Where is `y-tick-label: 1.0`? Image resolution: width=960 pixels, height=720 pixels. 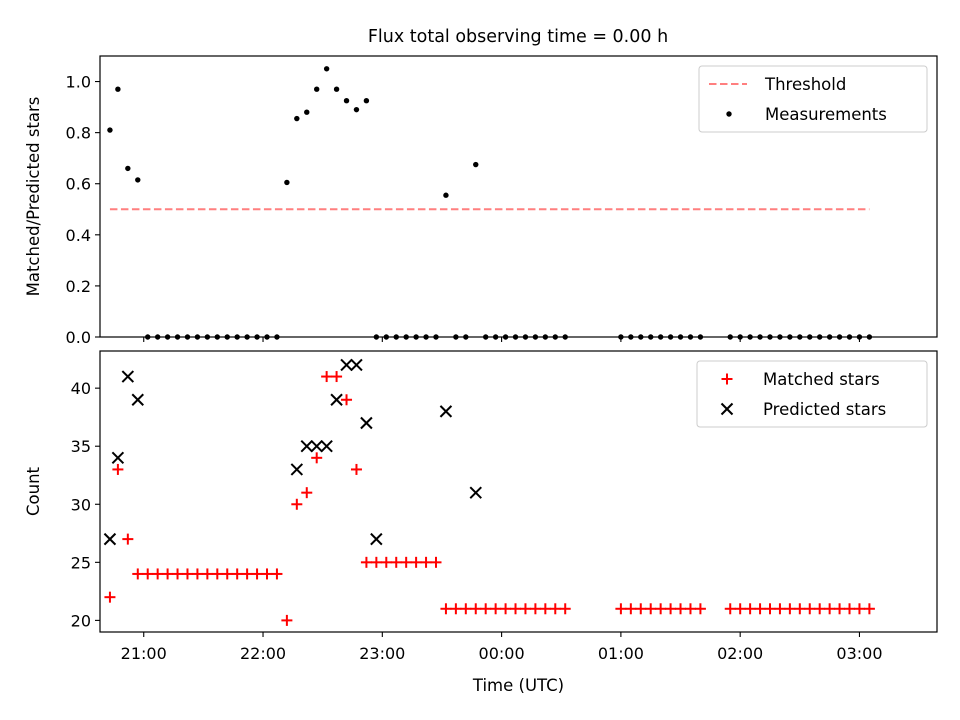 y-tick-label: 1.0 is located at coordinates (78, 82).